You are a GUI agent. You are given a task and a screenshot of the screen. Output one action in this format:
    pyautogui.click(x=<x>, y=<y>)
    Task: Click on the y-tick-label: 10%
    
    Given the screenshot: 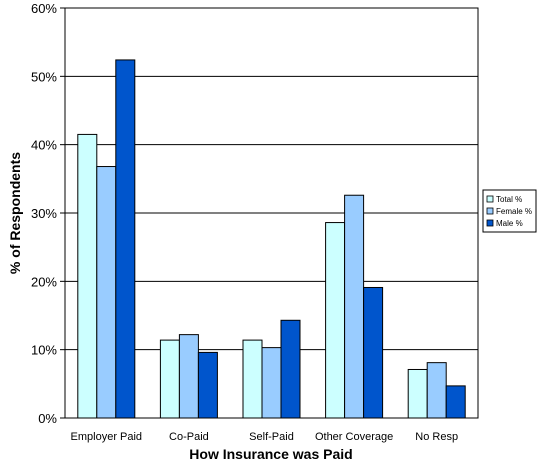 What is the action you would take?
    pyautogui.click(x=44, y=350)
    